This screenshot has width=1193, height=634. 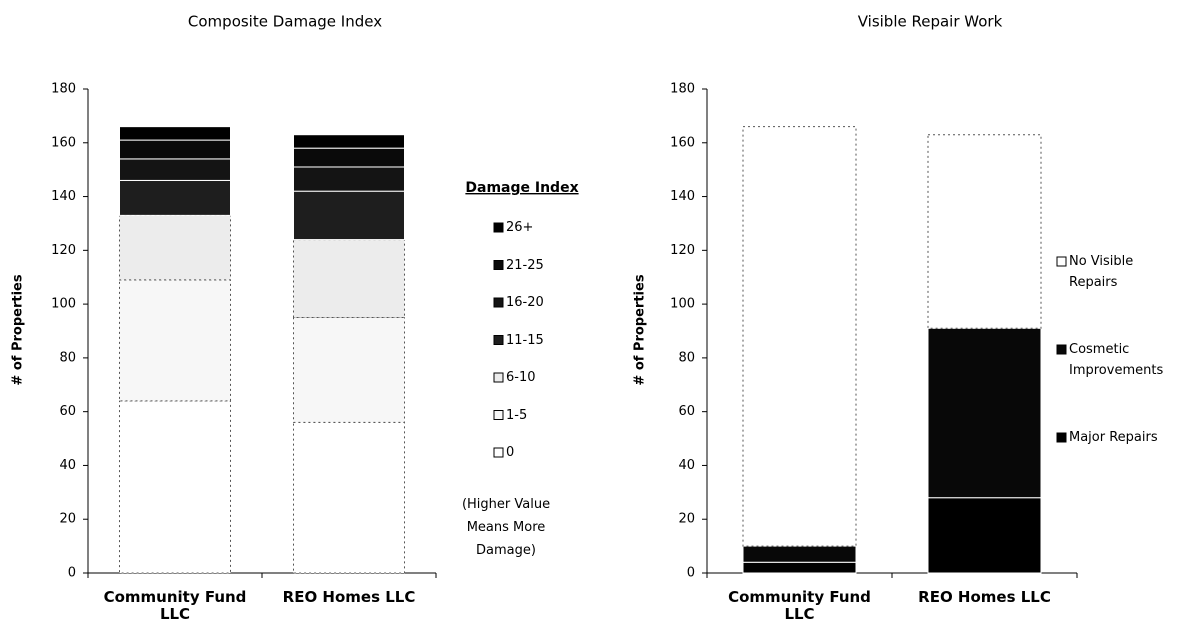 I want to click on chart-title: Composite Damage Index, so click(x=285, y=22).